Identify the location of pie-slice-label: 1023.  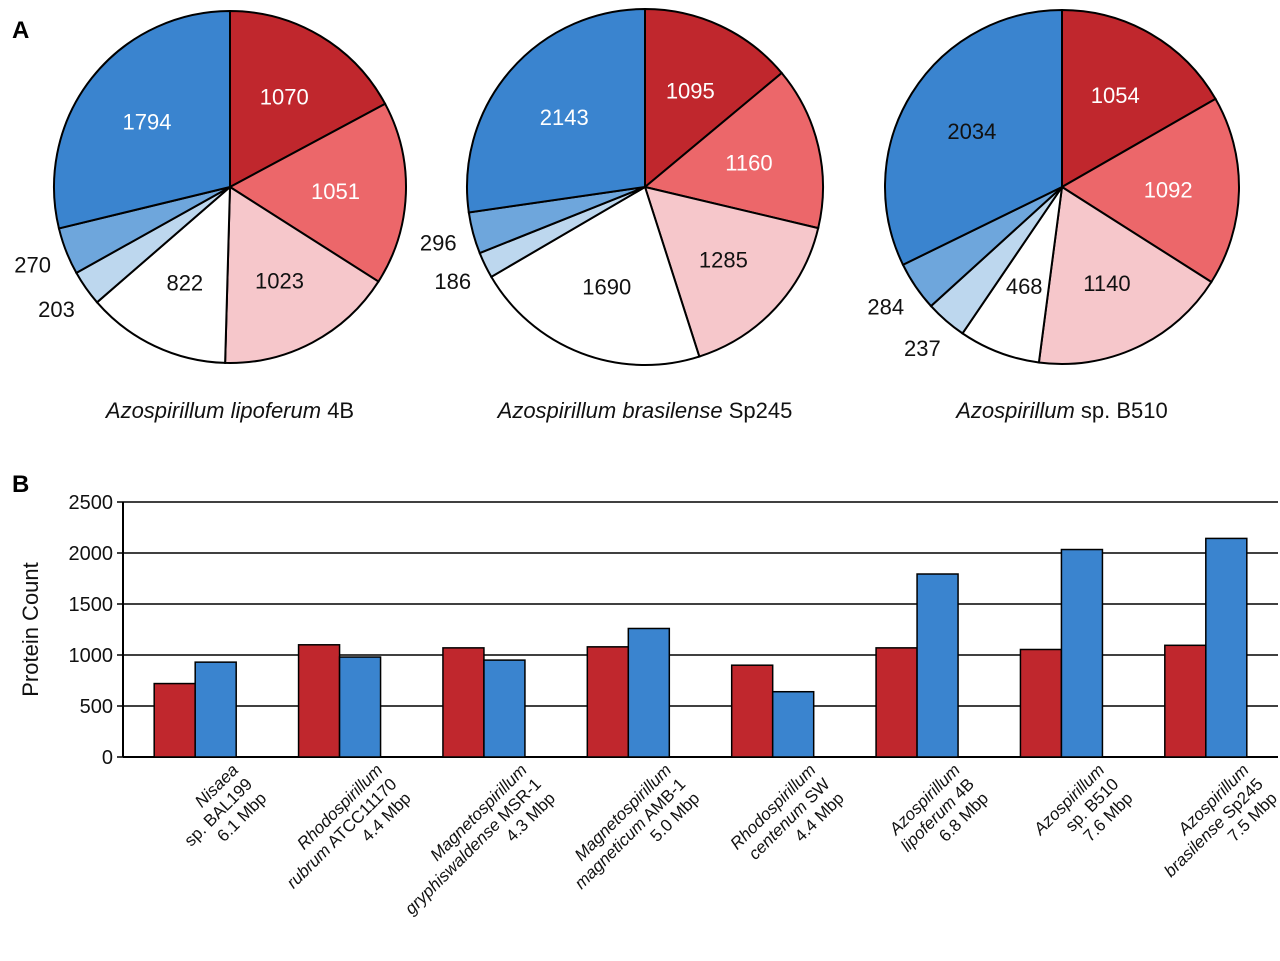
(279, 280).